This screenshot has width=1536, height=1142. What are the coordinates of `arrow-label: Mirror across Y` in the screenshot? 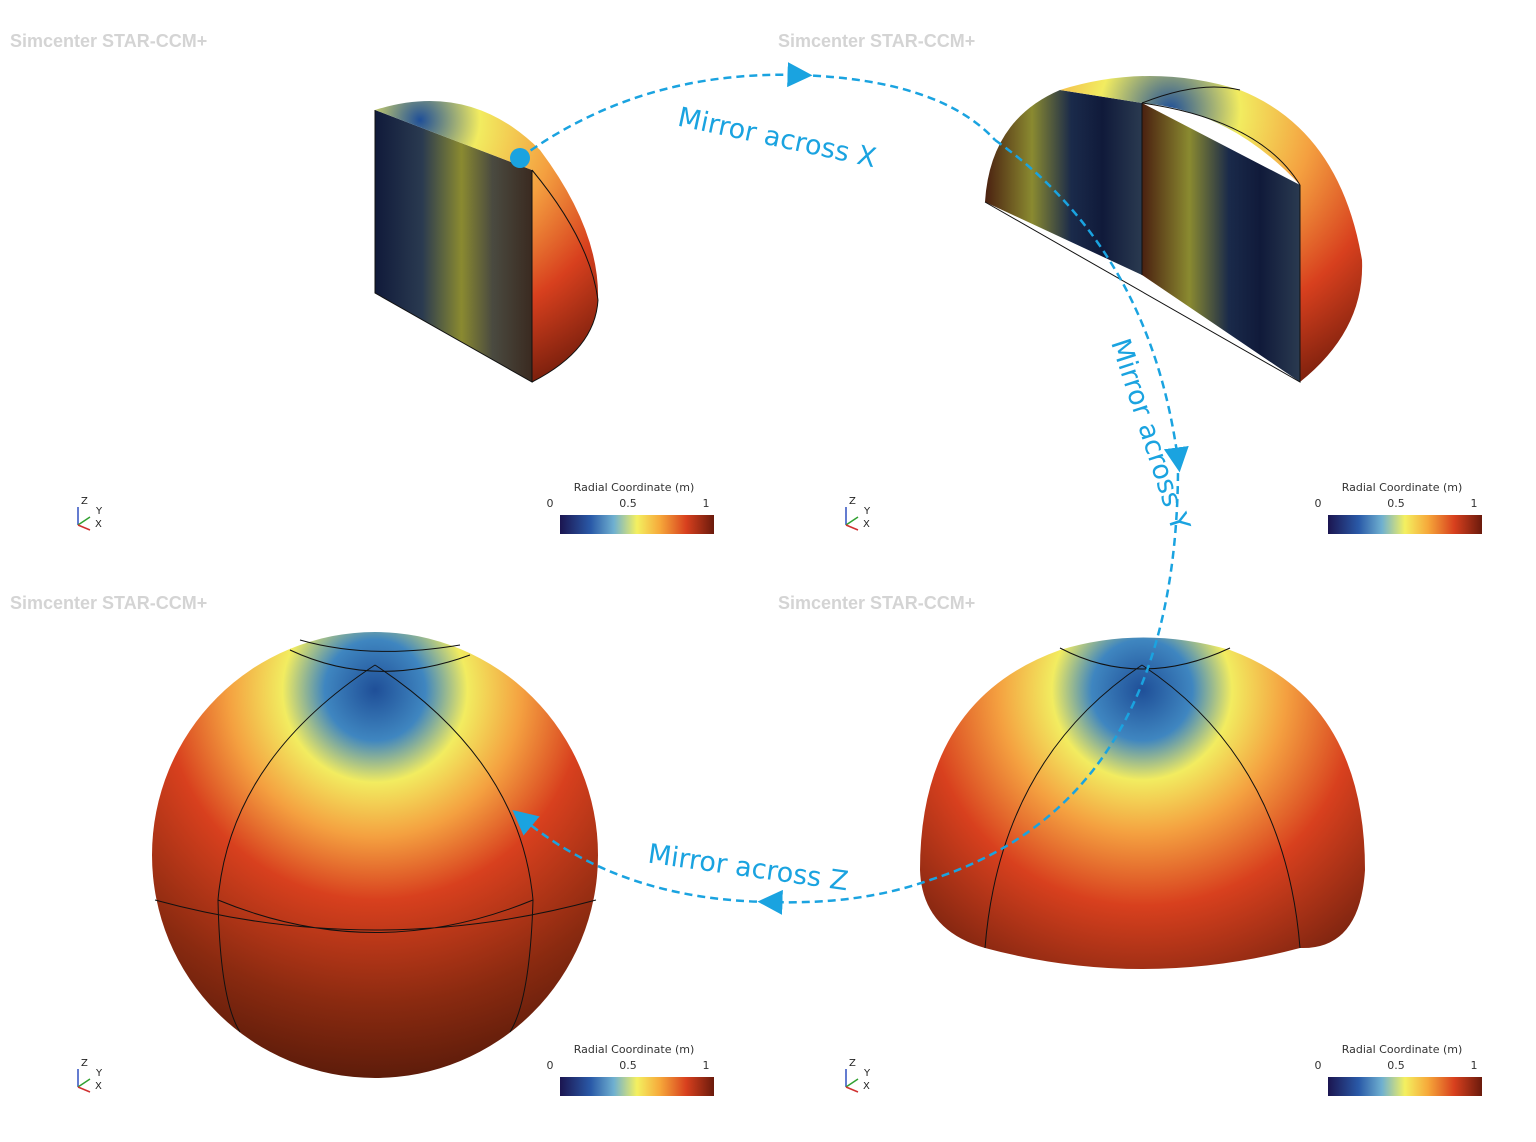 It's located at (1149, 435).